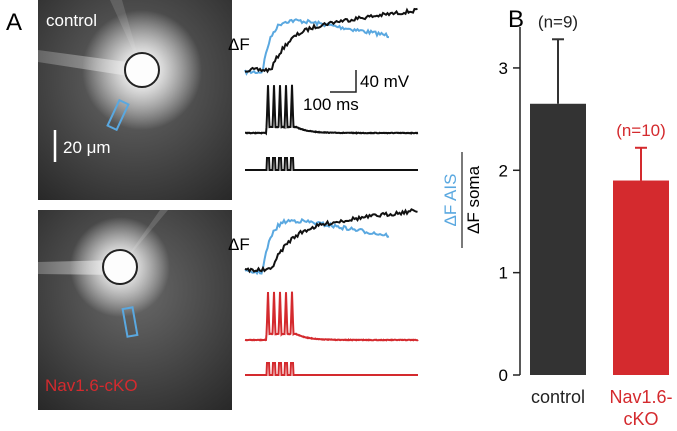 This screenshot has width=677, height=431. Describe the element at coordinates (503, 273) in the screenshot. I see `y-tick-label: 1` at that location.